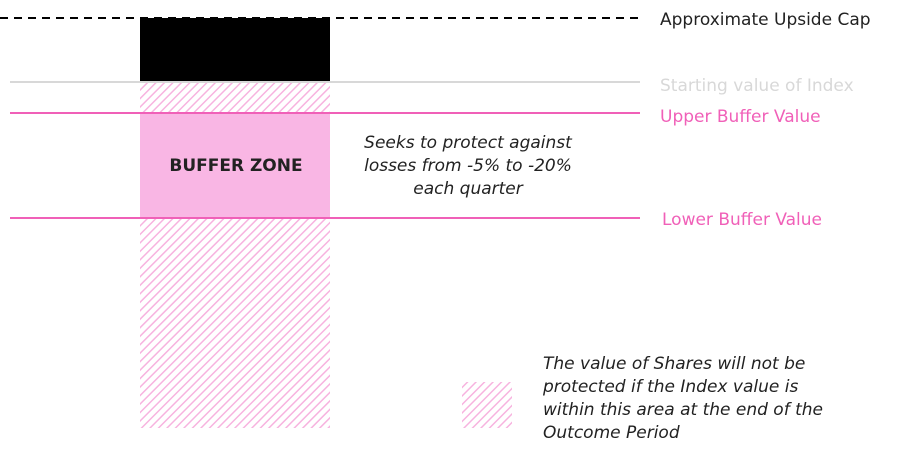 The width and height of the screenshot is (914, 450). I want to click on legend-text: within this area at the end of the, so click(683, 410).